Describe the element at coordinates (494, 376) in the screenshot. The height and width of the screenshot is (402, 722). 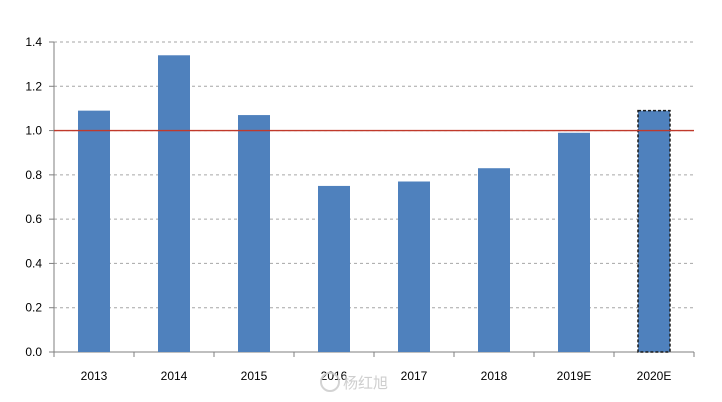
I see `x-tick-label: 2018` at that location.